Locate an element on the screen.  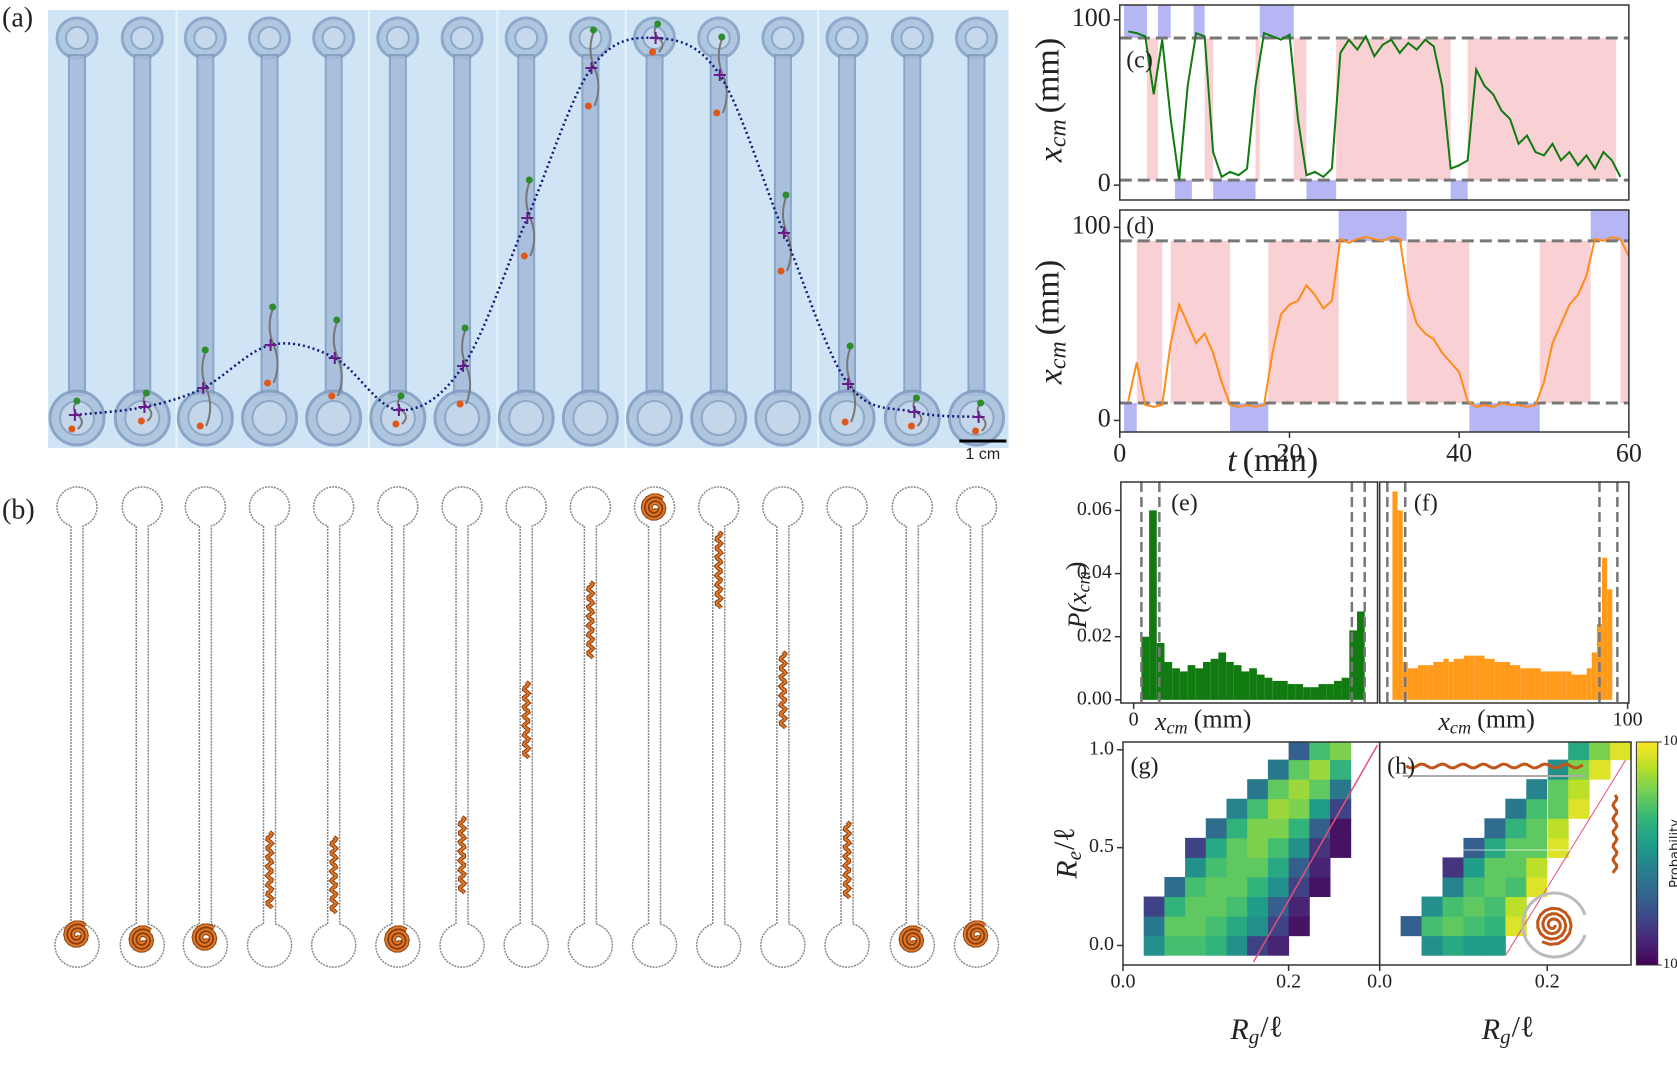
x-tick-label: 100 is located at coordinates (1628, 720).